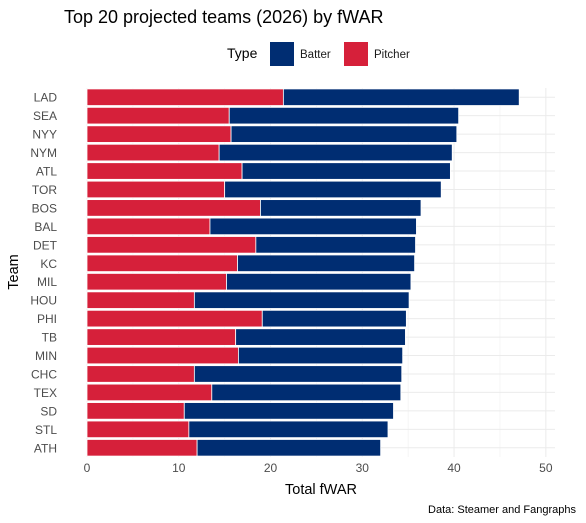 This screenshot has width=586, height=523. Describe the element at coordinates (46, 172) in the screenshot. I see `y-tick-label: ATL` at that location.